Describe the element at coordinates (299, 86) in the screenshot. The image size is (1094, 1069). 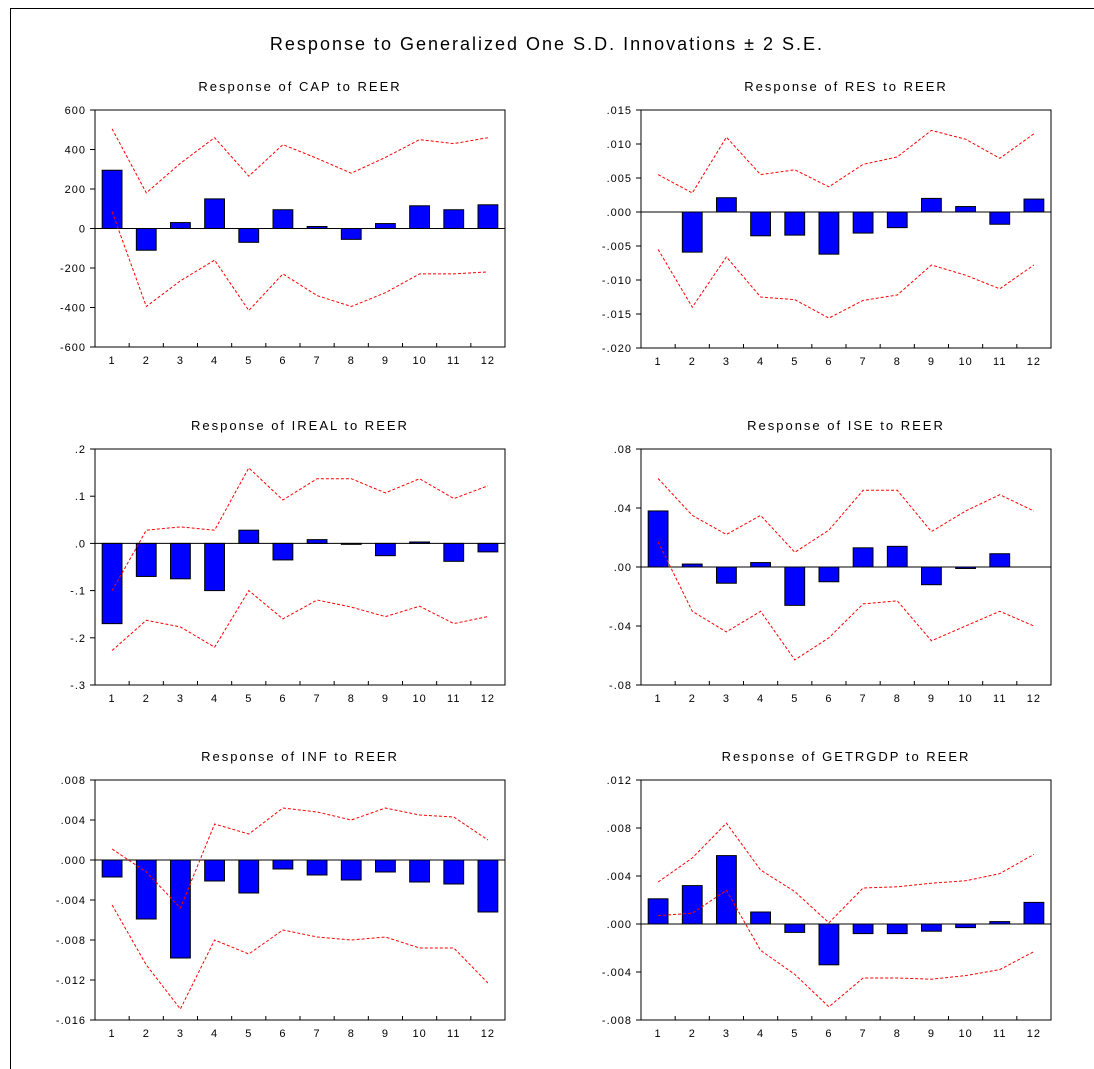
I see `panel-title: Response of CAP to REER` at that location.